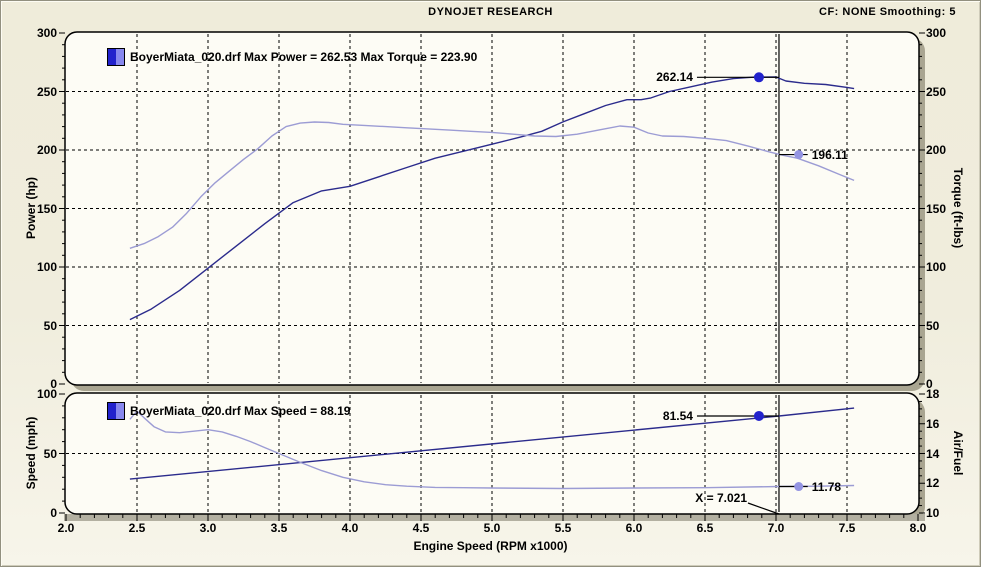 This screenshot has width=981, height=567. Describe the element at coordinates (46, 91) in the screenshot. I see `y-tick-label-left: 250` at that location.